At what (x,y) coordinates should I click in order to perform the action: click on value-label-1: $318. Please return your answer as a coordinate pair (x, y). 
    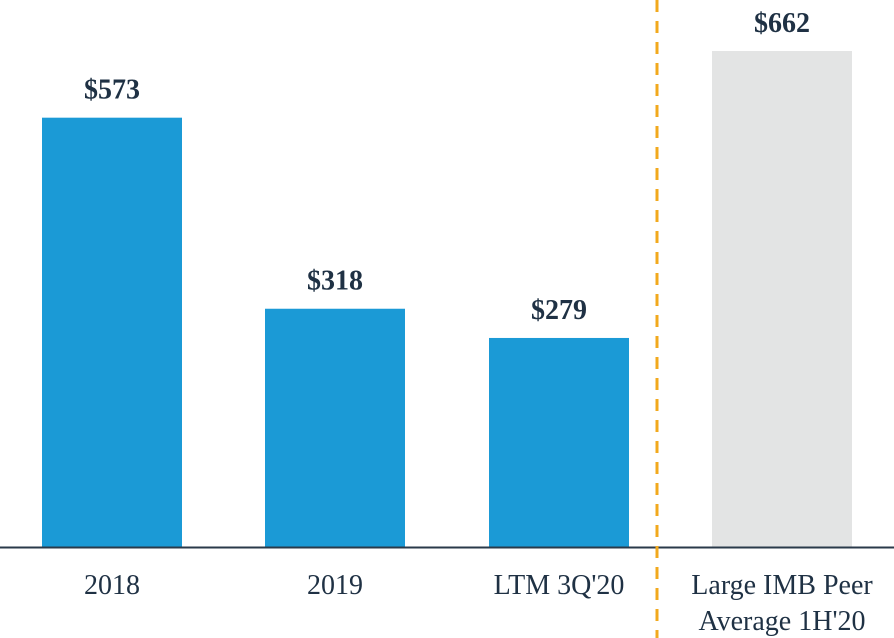
    Looking at the image, I should click on (335, 281).